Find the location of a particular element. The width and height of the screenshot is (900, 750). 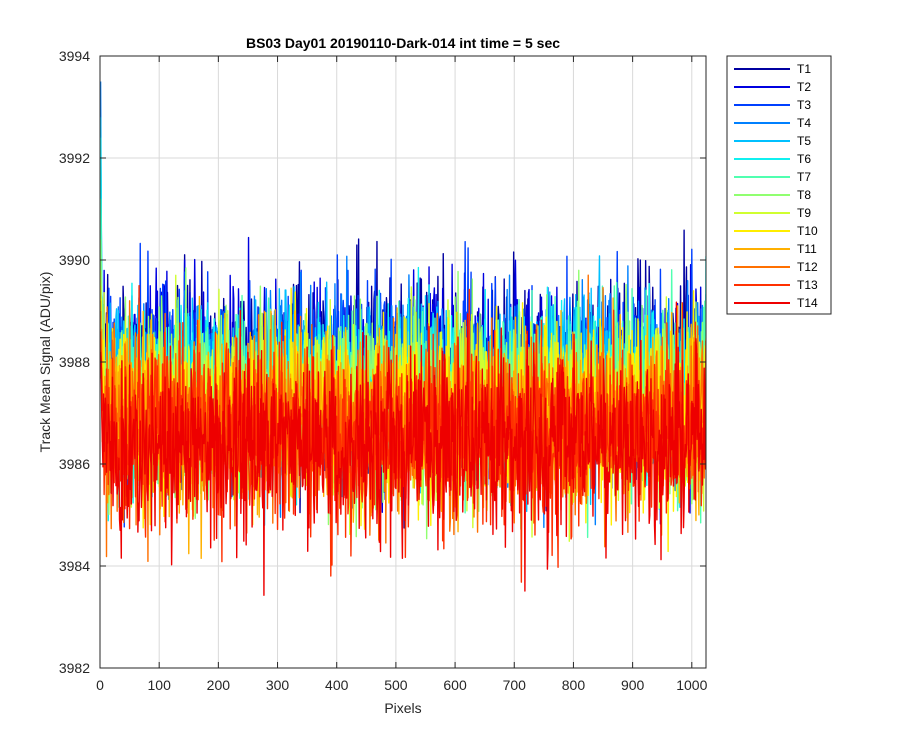

legend-label-t2: T2 is located at coordinates (804, 87).